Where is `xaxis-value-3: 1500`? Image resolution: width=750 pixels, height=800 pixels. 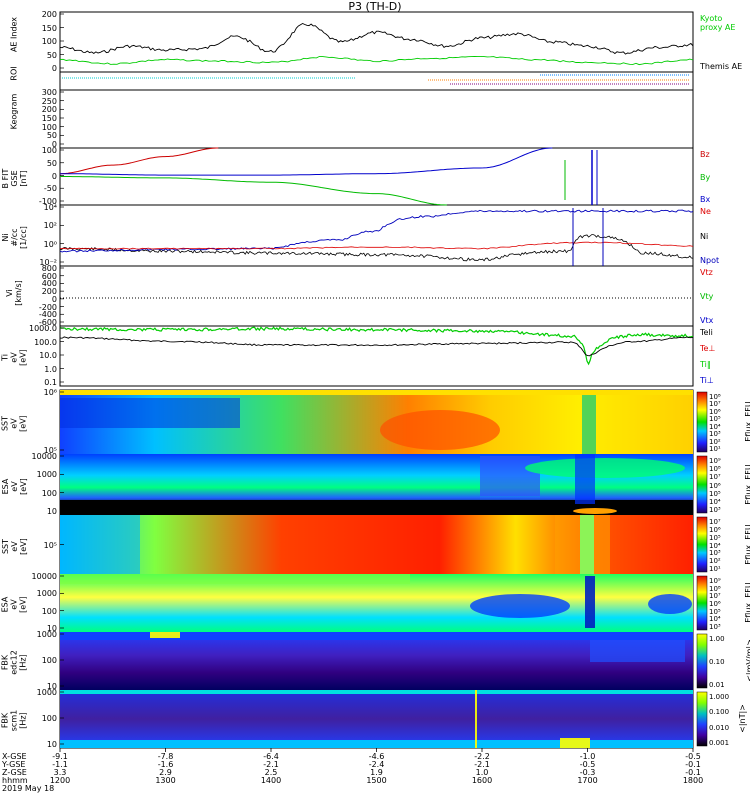
xaxis-value-3: 1500 is located at coordinates (376, 780).